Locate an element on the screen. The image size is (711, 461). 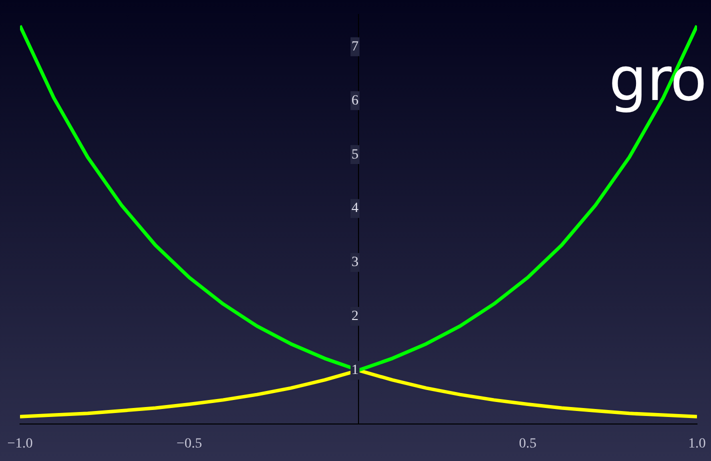
y-tick-label: 4 is located at coordinates (355, 208).